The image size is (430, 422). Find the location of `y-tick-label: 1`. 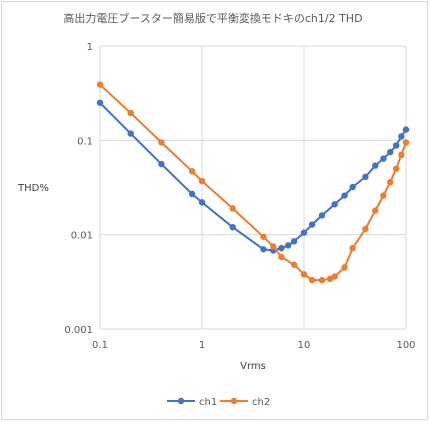

y-tick-label: 1 is located at coordinates (90, 47).